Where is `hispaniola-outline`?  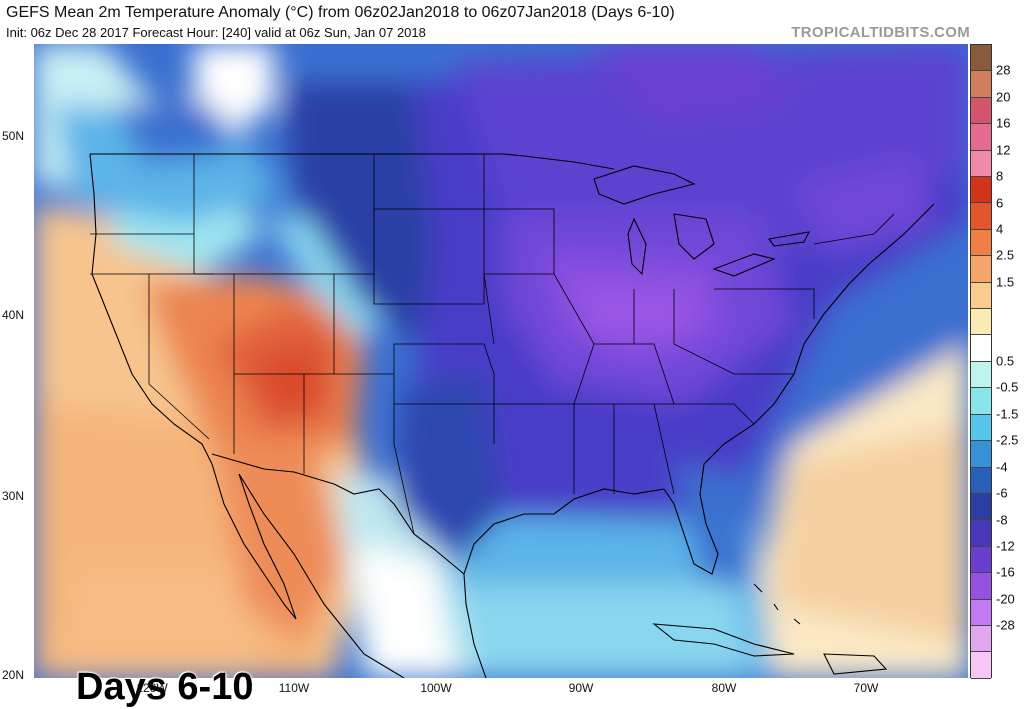 hispaniola-outline is located at coordinates (855, 664).